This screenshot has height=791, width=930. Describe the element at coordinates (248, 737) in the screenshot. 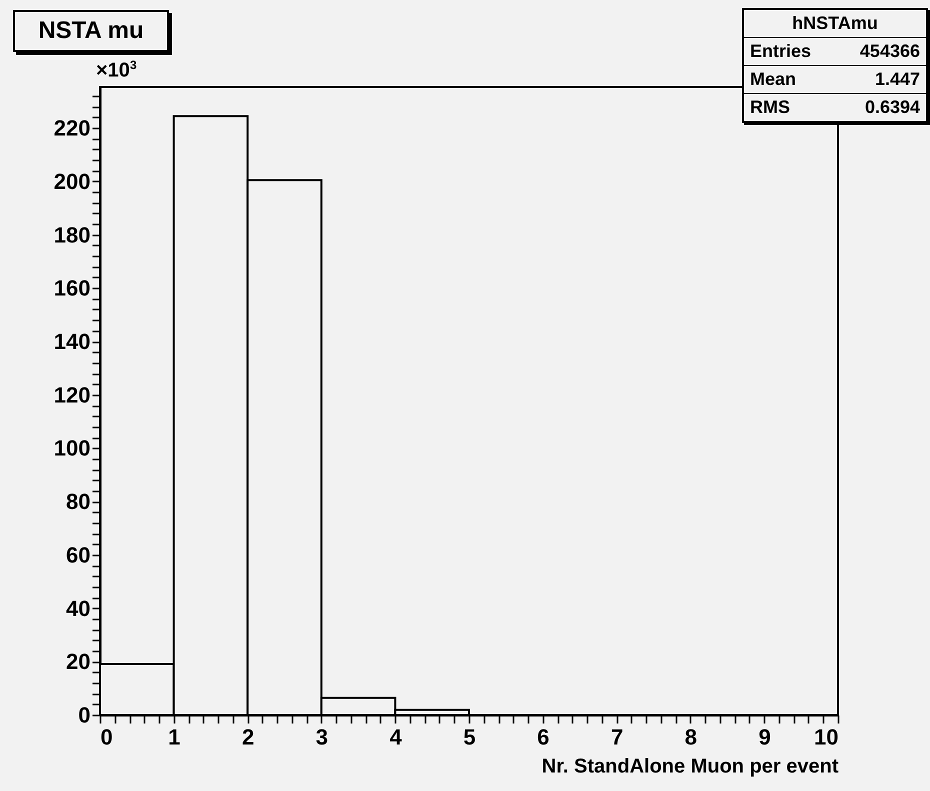

I see `x-tick-label: 2` at that location.